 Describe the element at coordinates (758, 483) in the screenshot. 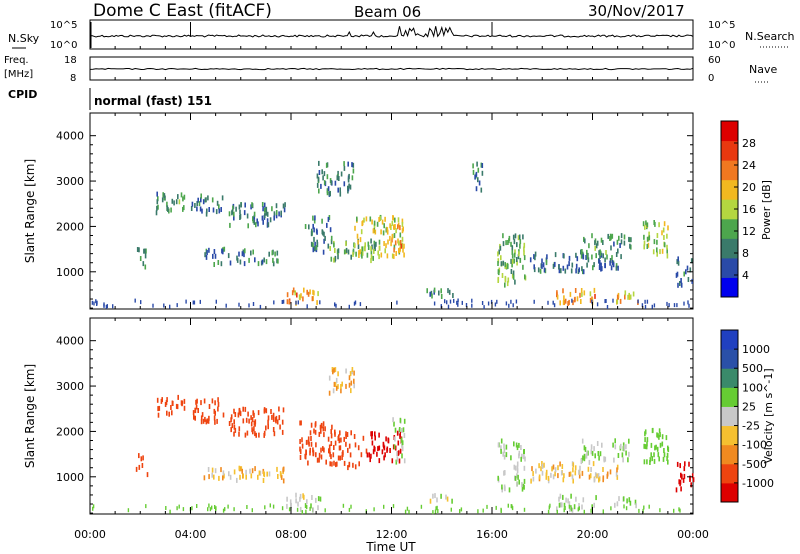

I see `velocity-colorbar-tick-label: -1000` at that location.